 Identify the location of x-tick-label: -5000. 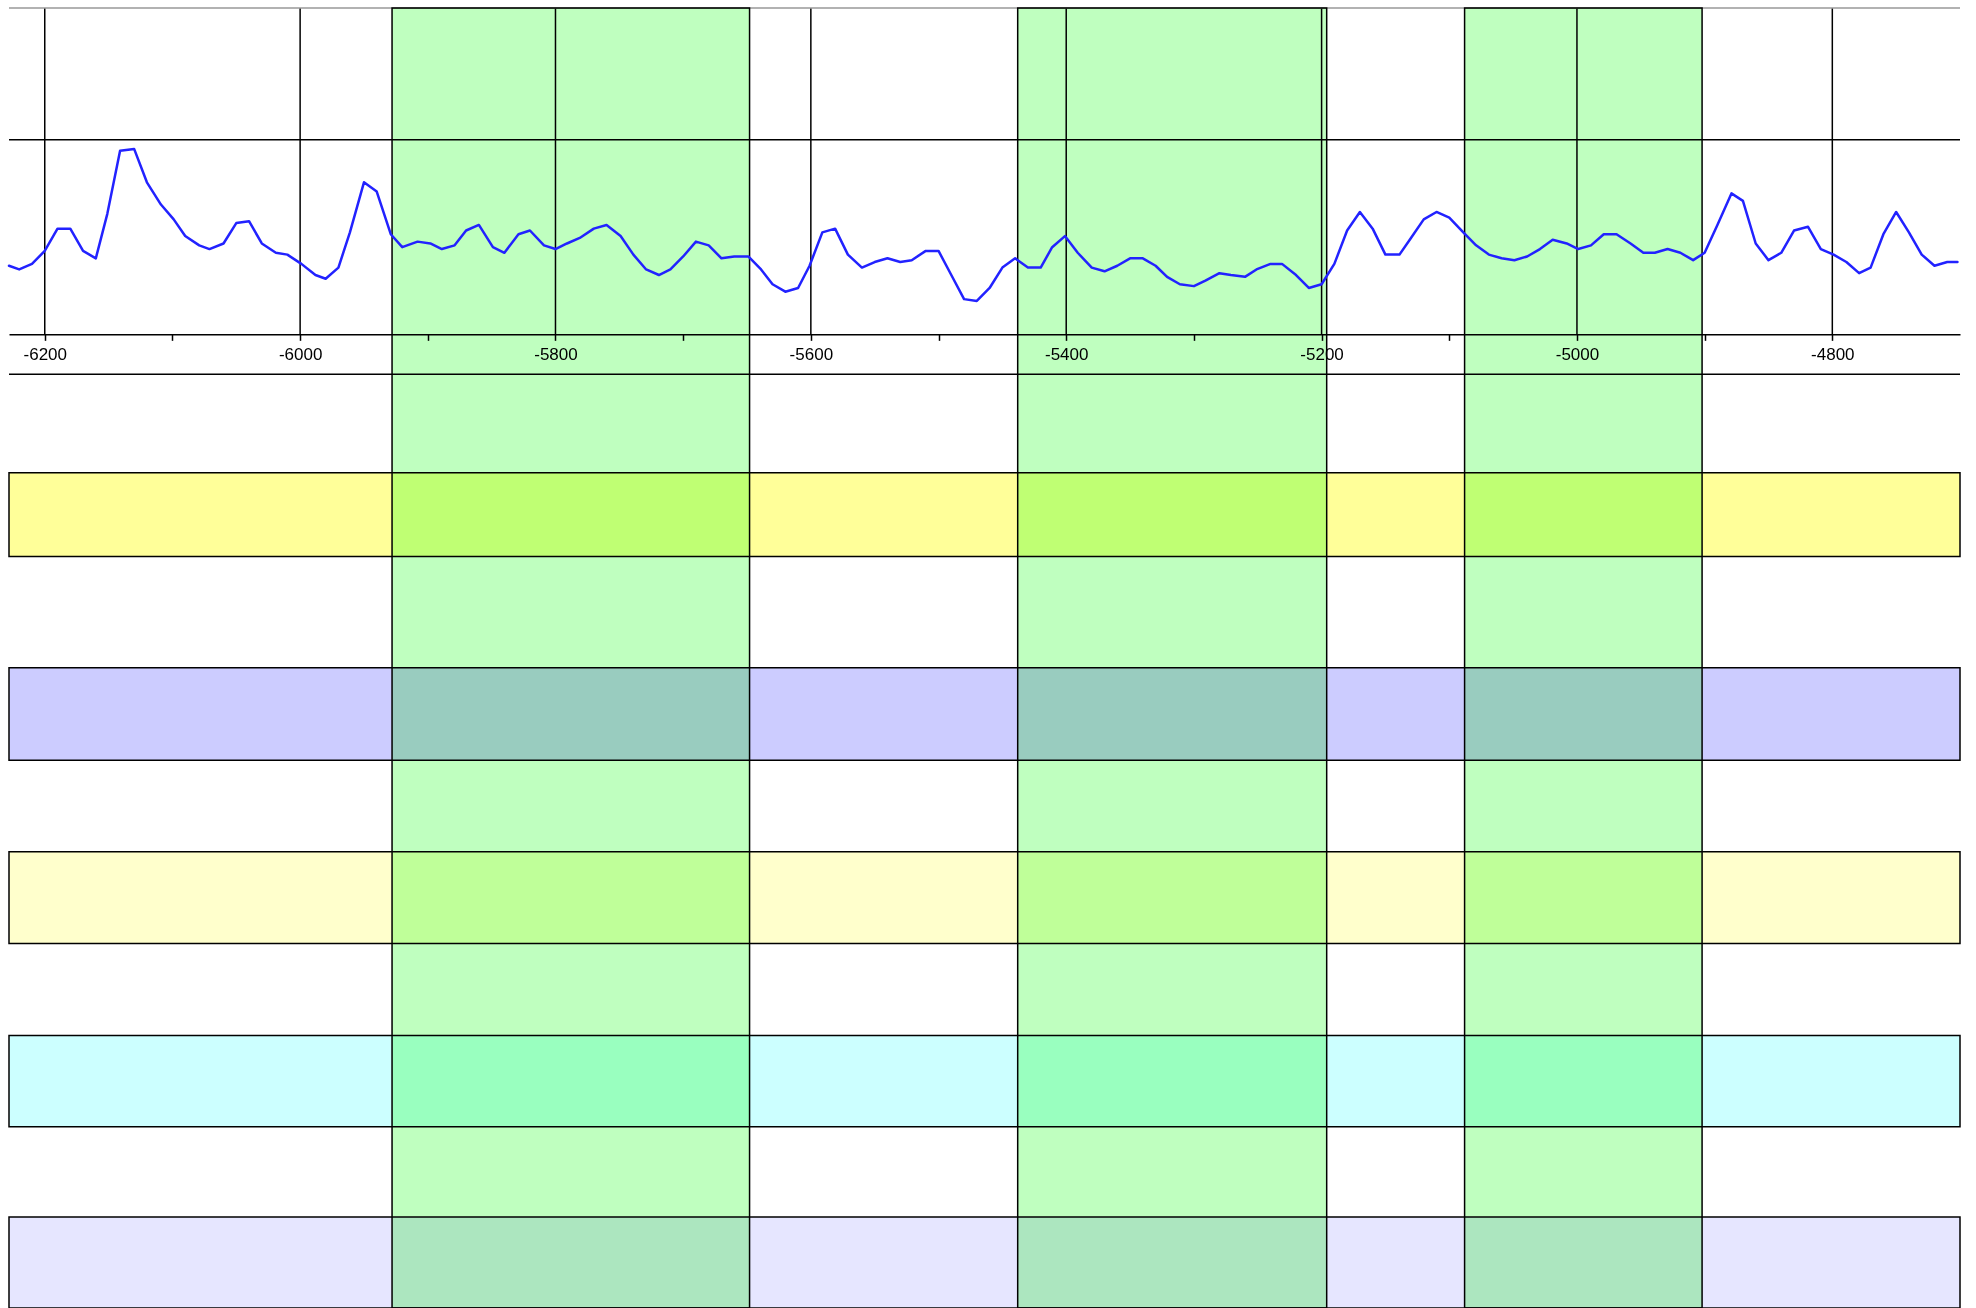
(1577, 354).